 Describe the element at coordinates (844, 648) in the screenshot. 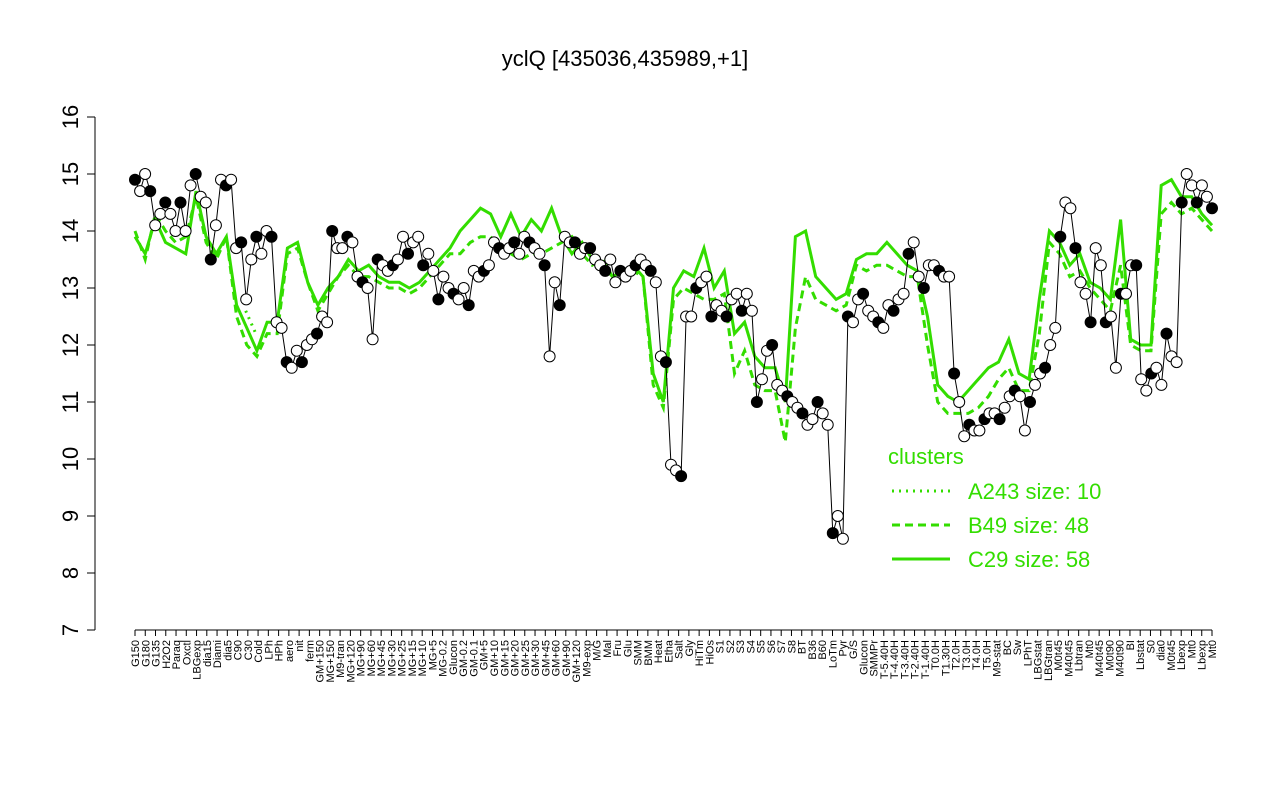

I see `x-tick-label-69: Pyr` at that location.